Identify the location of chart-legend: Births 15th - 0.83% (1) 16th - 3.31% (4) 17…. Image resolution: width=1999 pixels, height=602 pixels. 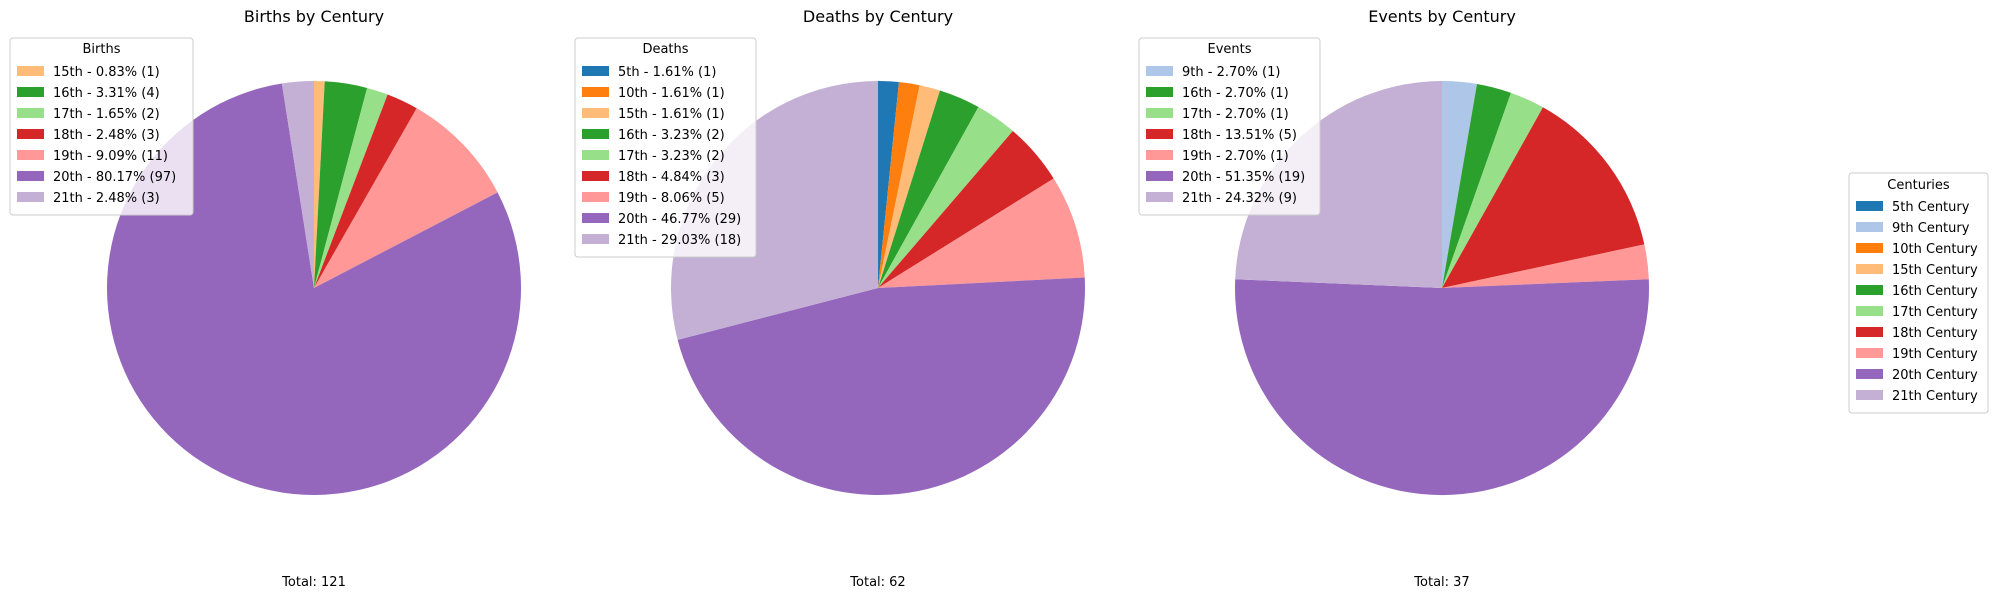
(101, 126).